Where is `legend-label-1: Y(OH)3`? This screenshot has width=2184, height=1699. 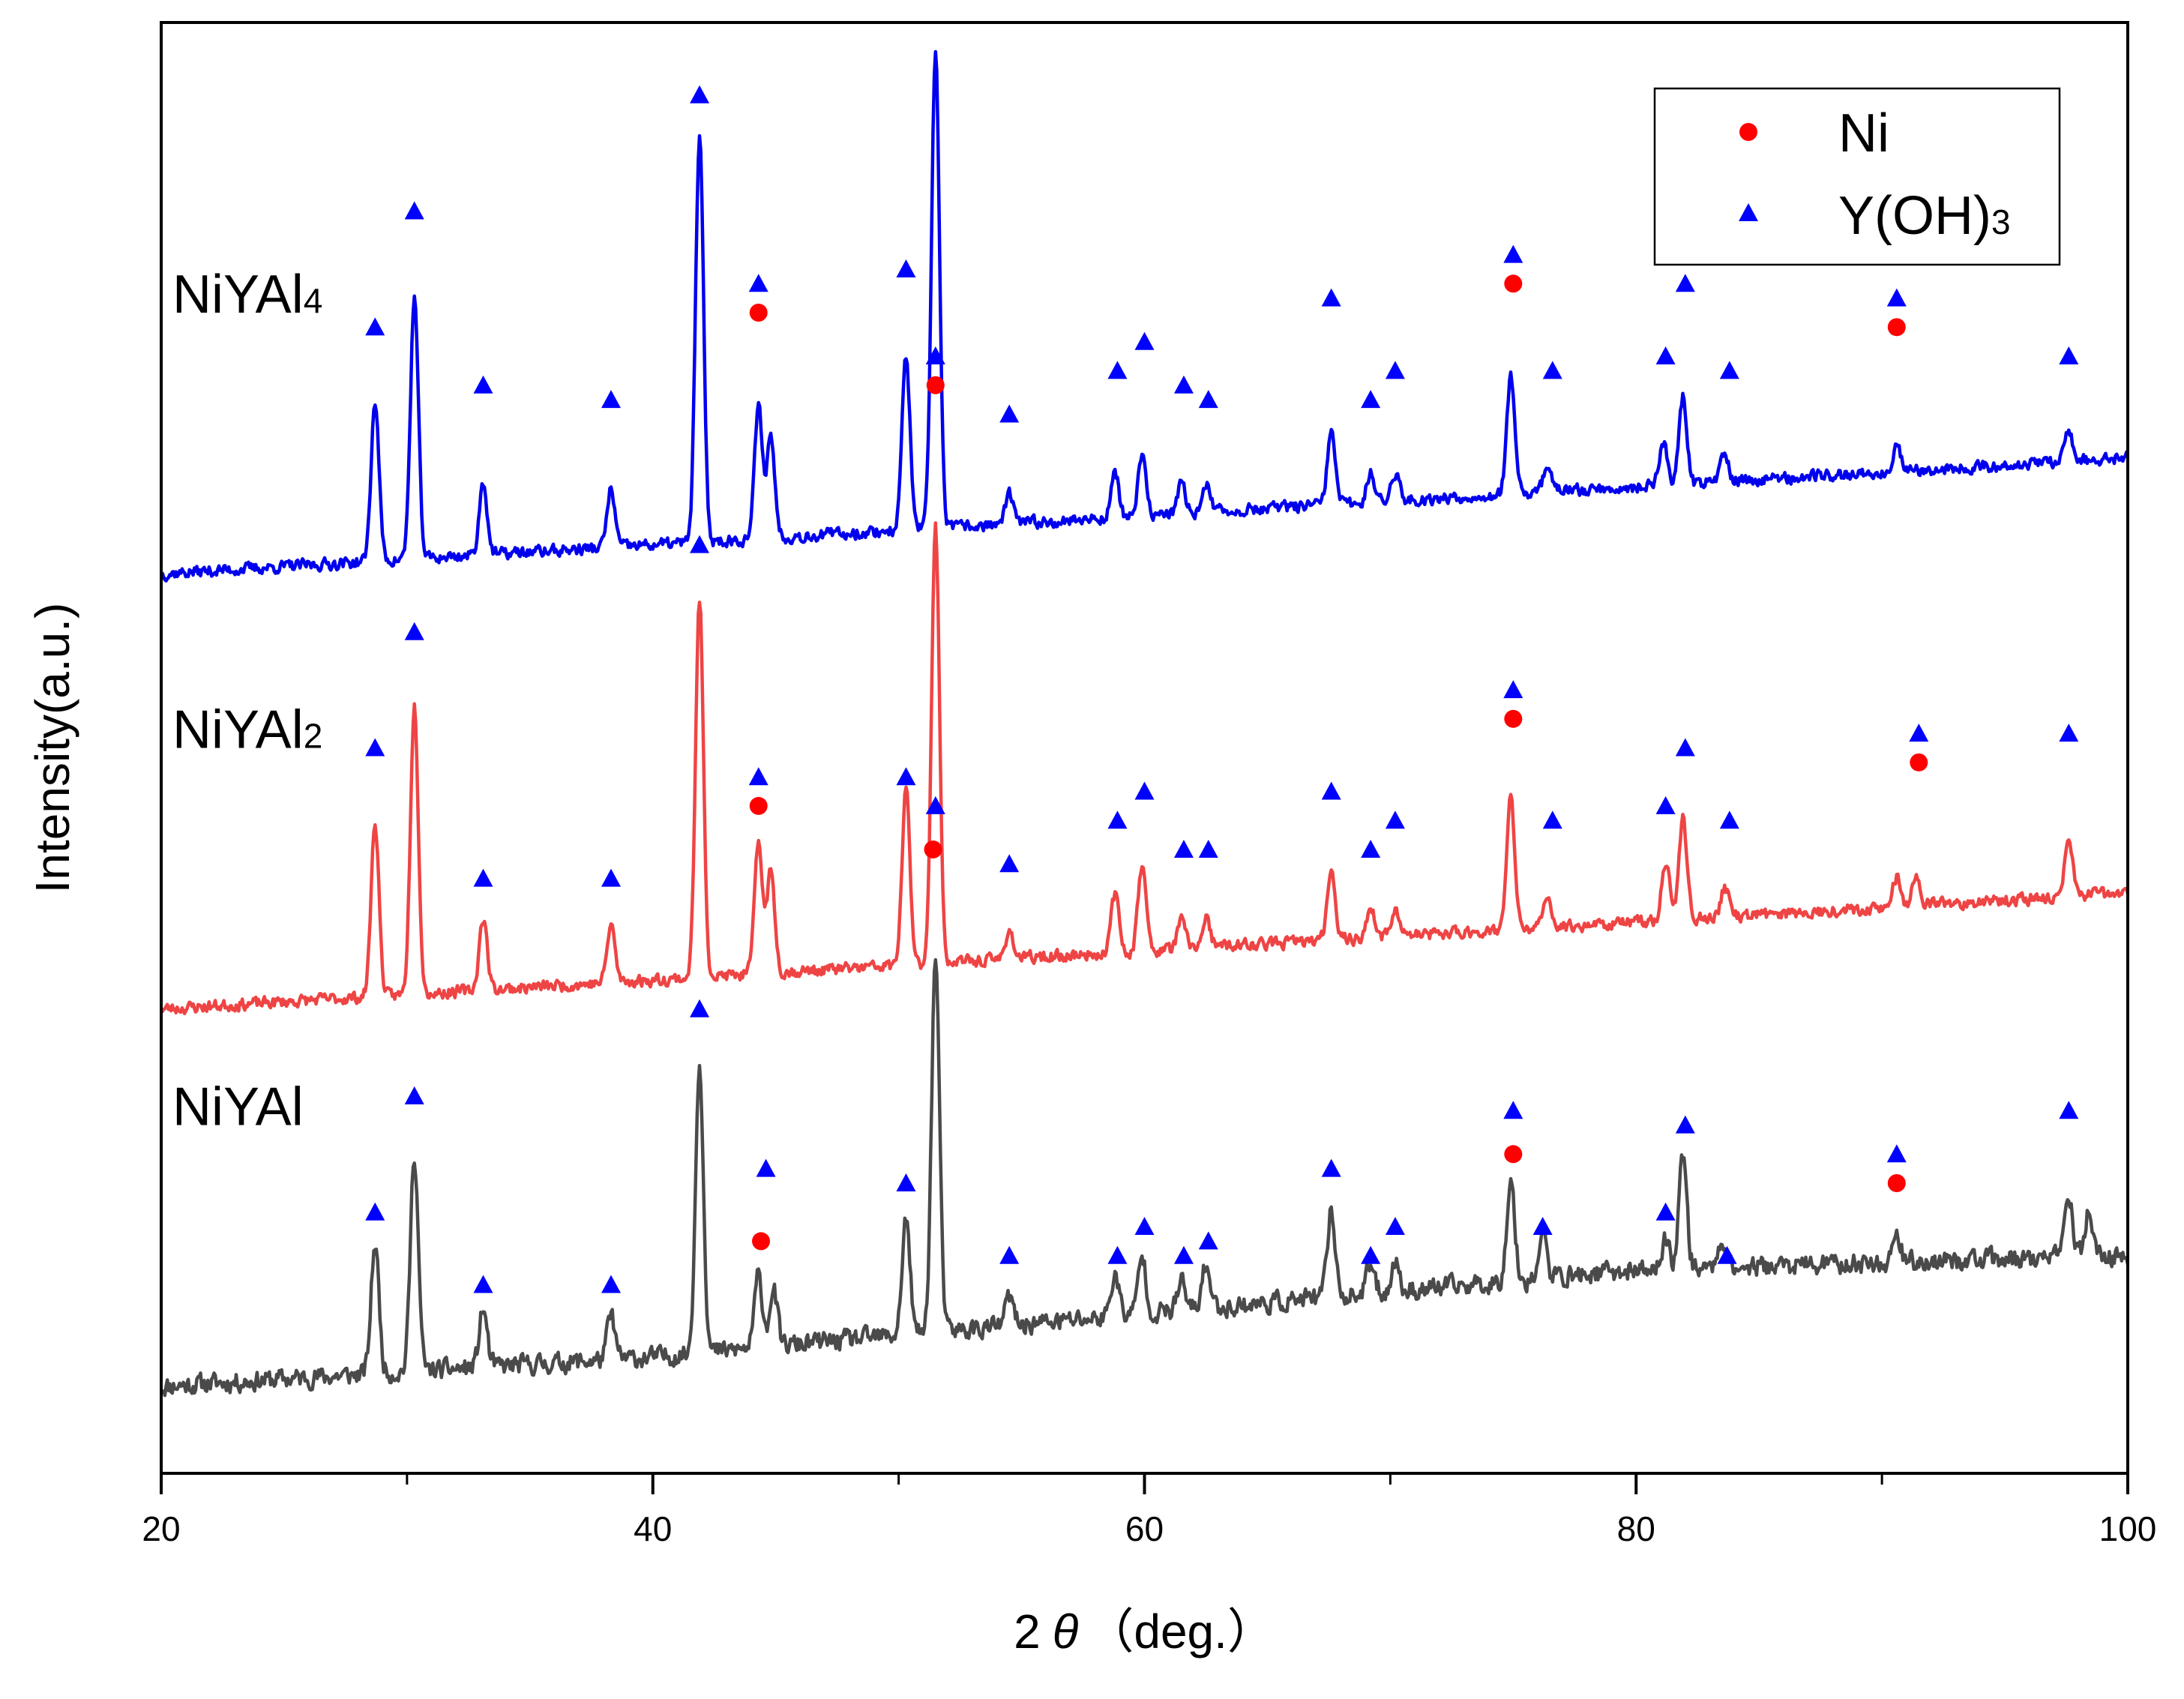
legend-label-1: Y(OH)3 is located at coordinates (1924, 216).